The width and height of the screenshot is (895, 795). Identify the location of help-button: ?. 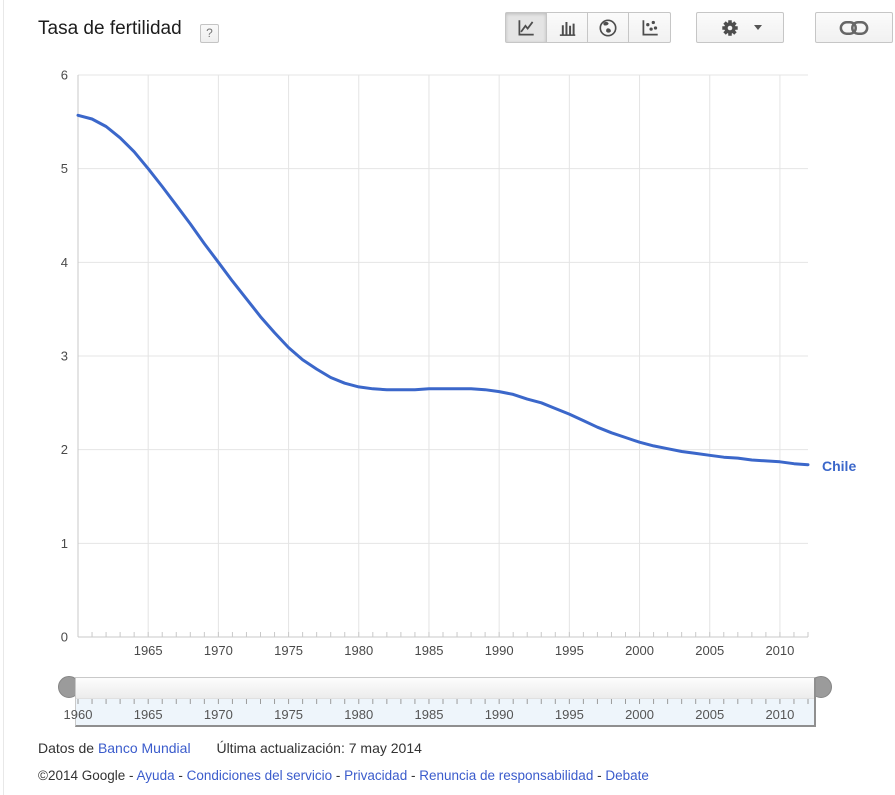
(209, 33).